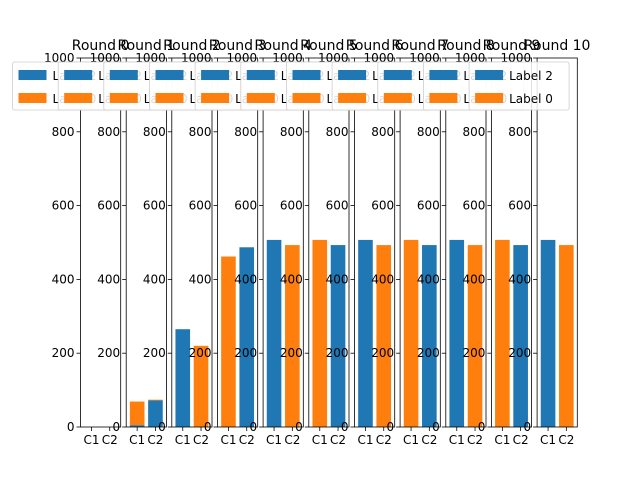 This screenshot has height=480, width=640. What do you see at coordinates (101, 46) in the screenshot?
I see `panel-title: Round 0` at bounding box center [101, 46].